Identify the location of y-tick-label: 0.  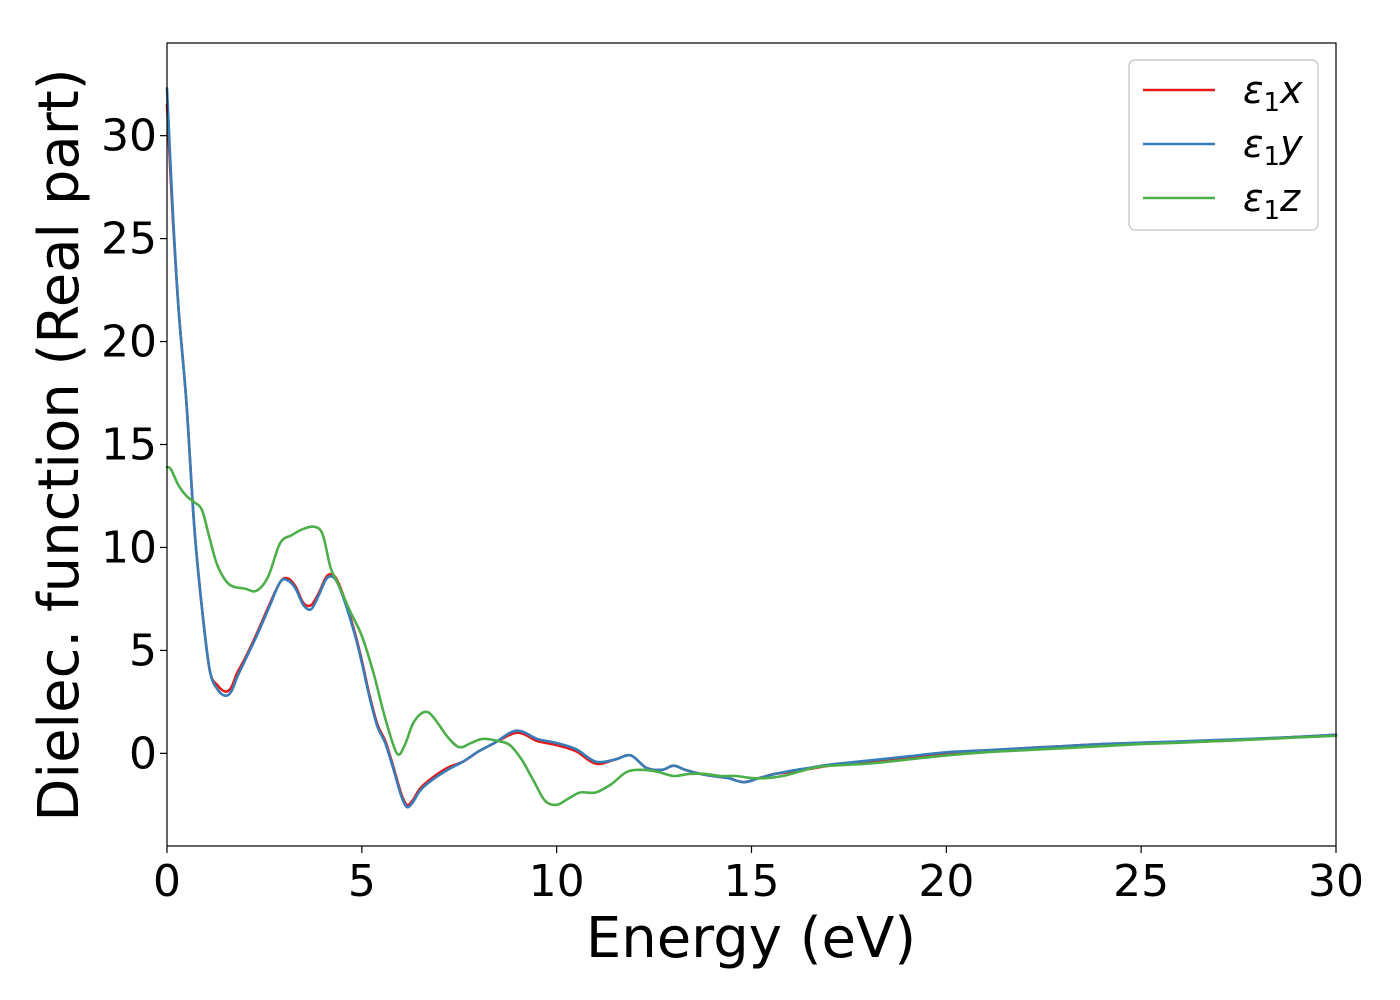
(143, 753).